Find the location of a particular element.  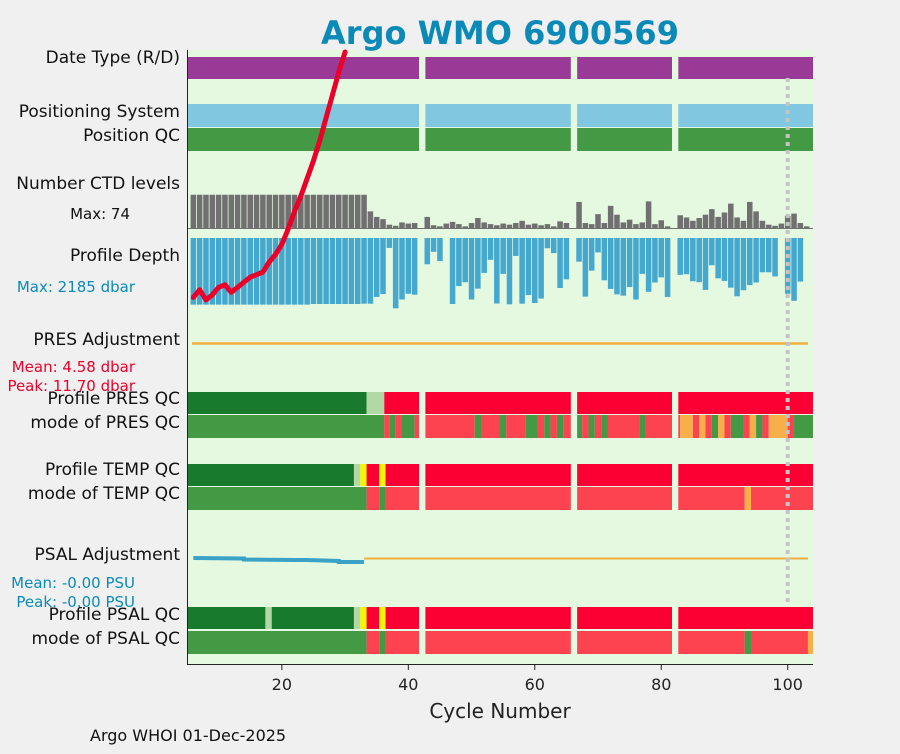

x-tick-label: 60 is located at coordinates (535, 684).